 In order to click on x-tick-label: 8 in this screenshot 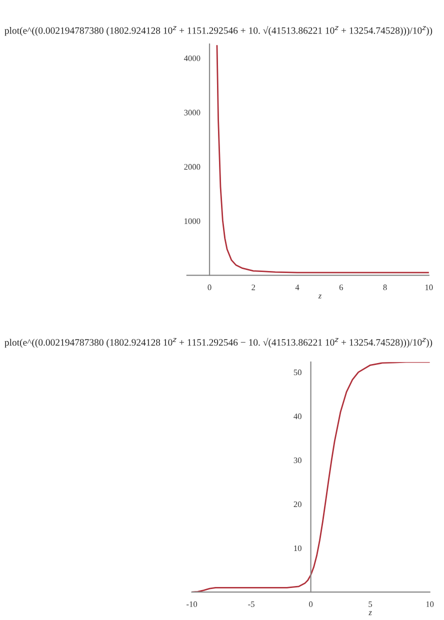, I will do `click(385, 287)`.